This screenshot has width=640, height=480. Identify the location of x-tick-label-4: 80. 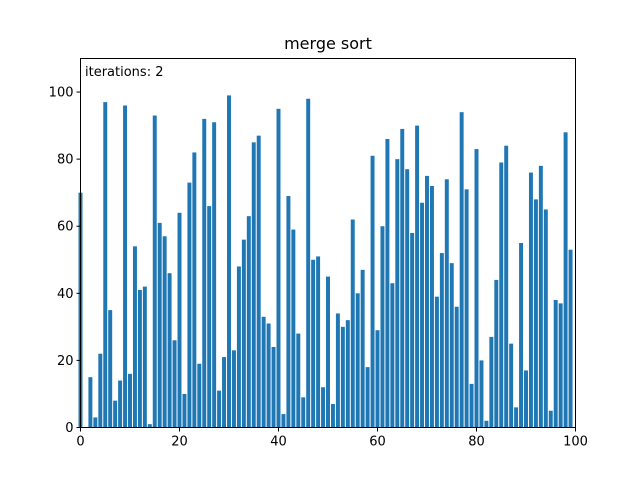
(476, 442).